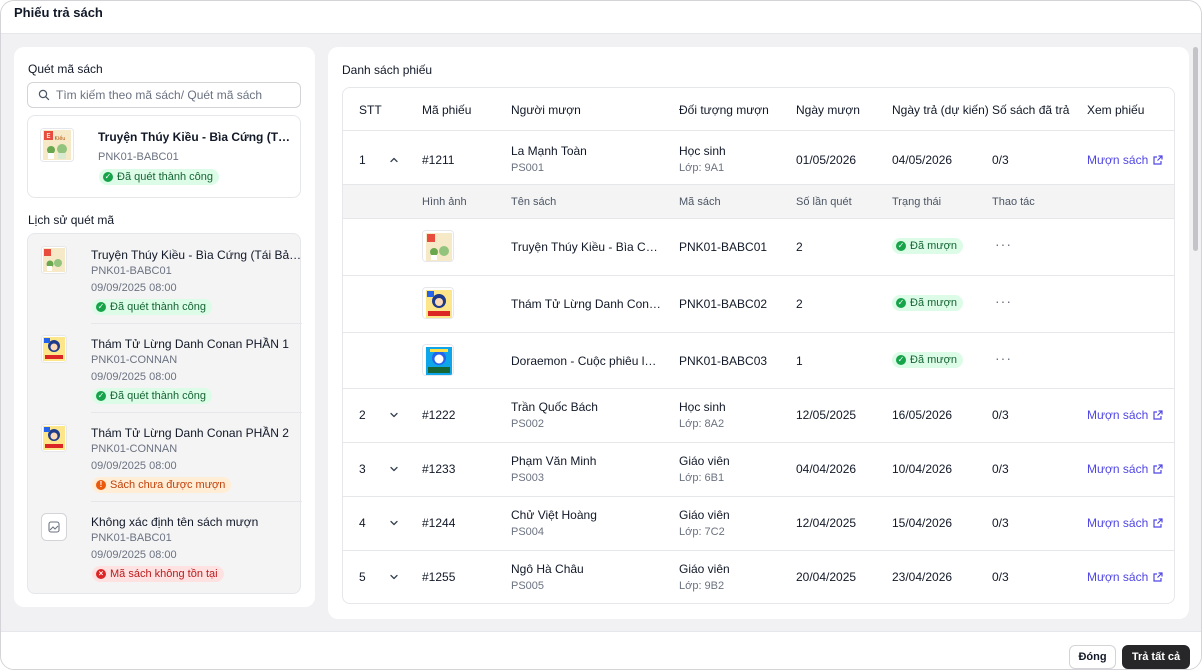 The width and height of the screenshot is (1202, 670). What do you see at coordinates (54, 349) in the screenshot?
I see `book-cover-conan-icon` at bounding box center [54, 349].